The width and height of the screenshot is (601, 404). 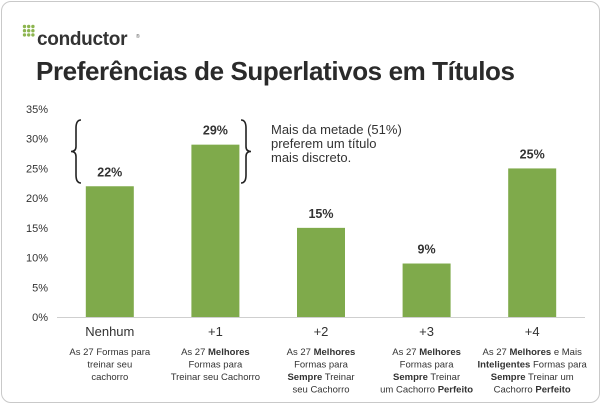 I want to click on category-description-line: Sempre Treinar um, so click(x=532, y=377).